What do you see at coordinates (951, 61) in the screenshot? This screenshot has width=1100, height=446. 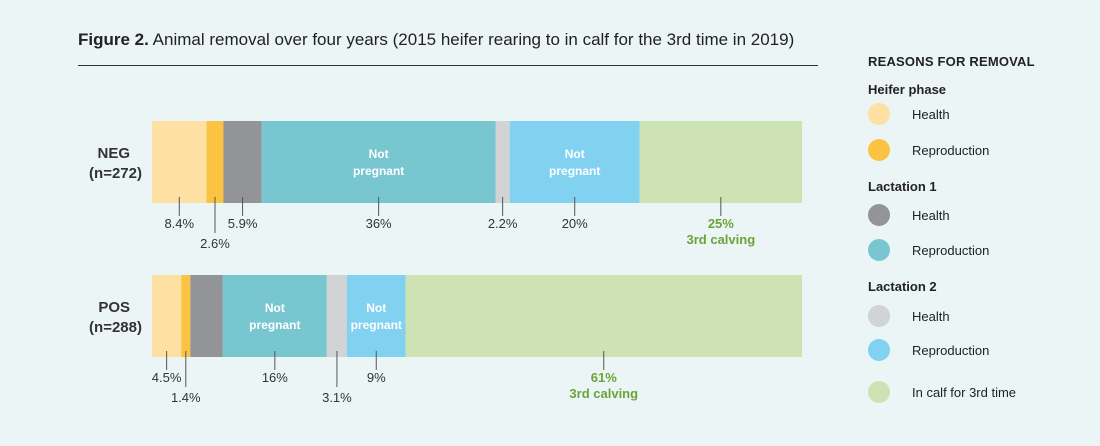 I see `legend-title: REASONS FOR REMOVAL` at bounding box center [951, 61].